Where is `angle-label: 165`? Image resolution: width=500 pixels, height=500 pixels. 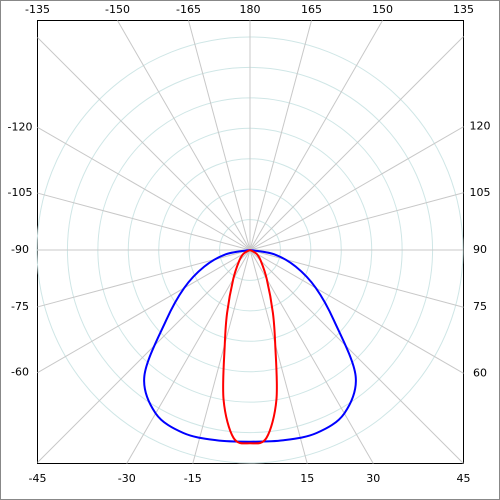
angle-label: 165 is located at coordinates (311, 9).